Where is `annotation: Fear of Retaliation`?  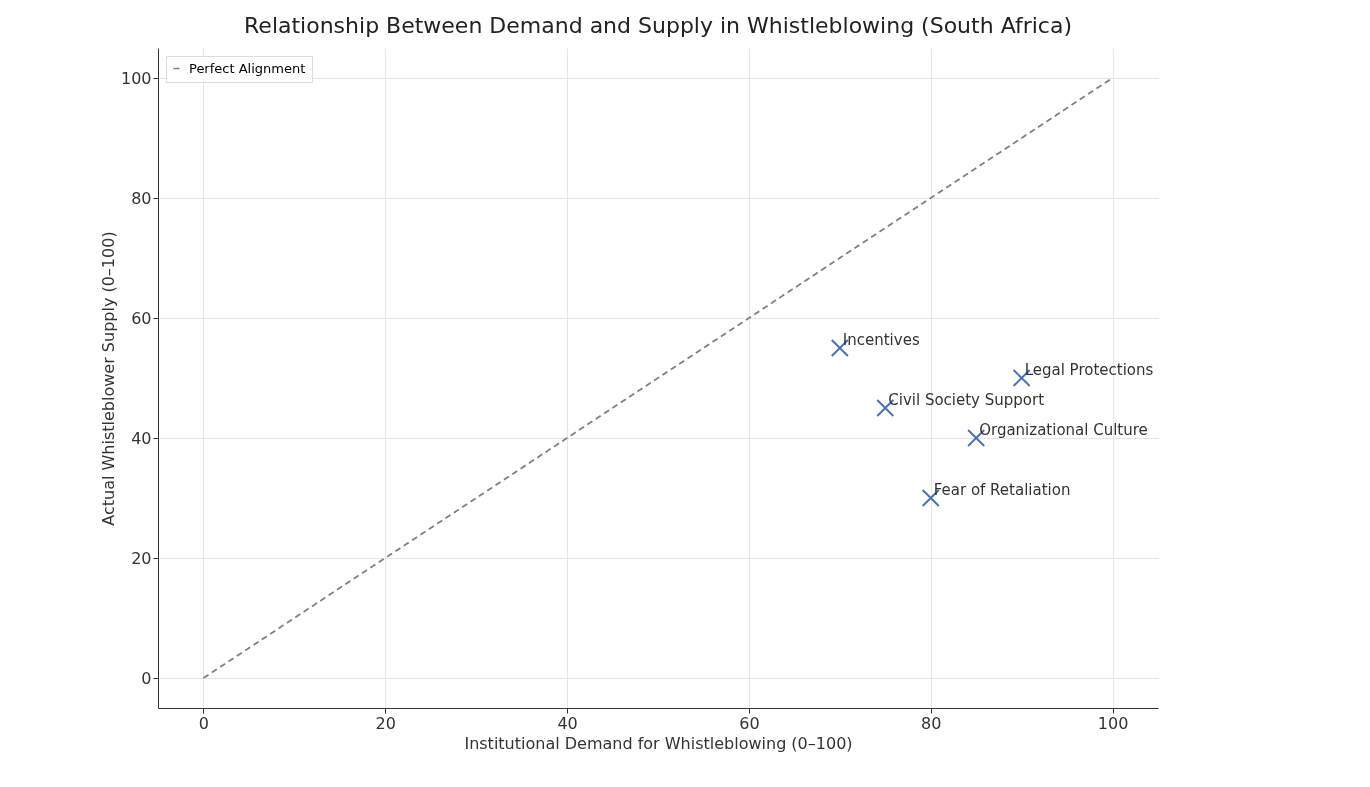
annotation: Fear of Retaliation is located at coordinates (1002, 490).